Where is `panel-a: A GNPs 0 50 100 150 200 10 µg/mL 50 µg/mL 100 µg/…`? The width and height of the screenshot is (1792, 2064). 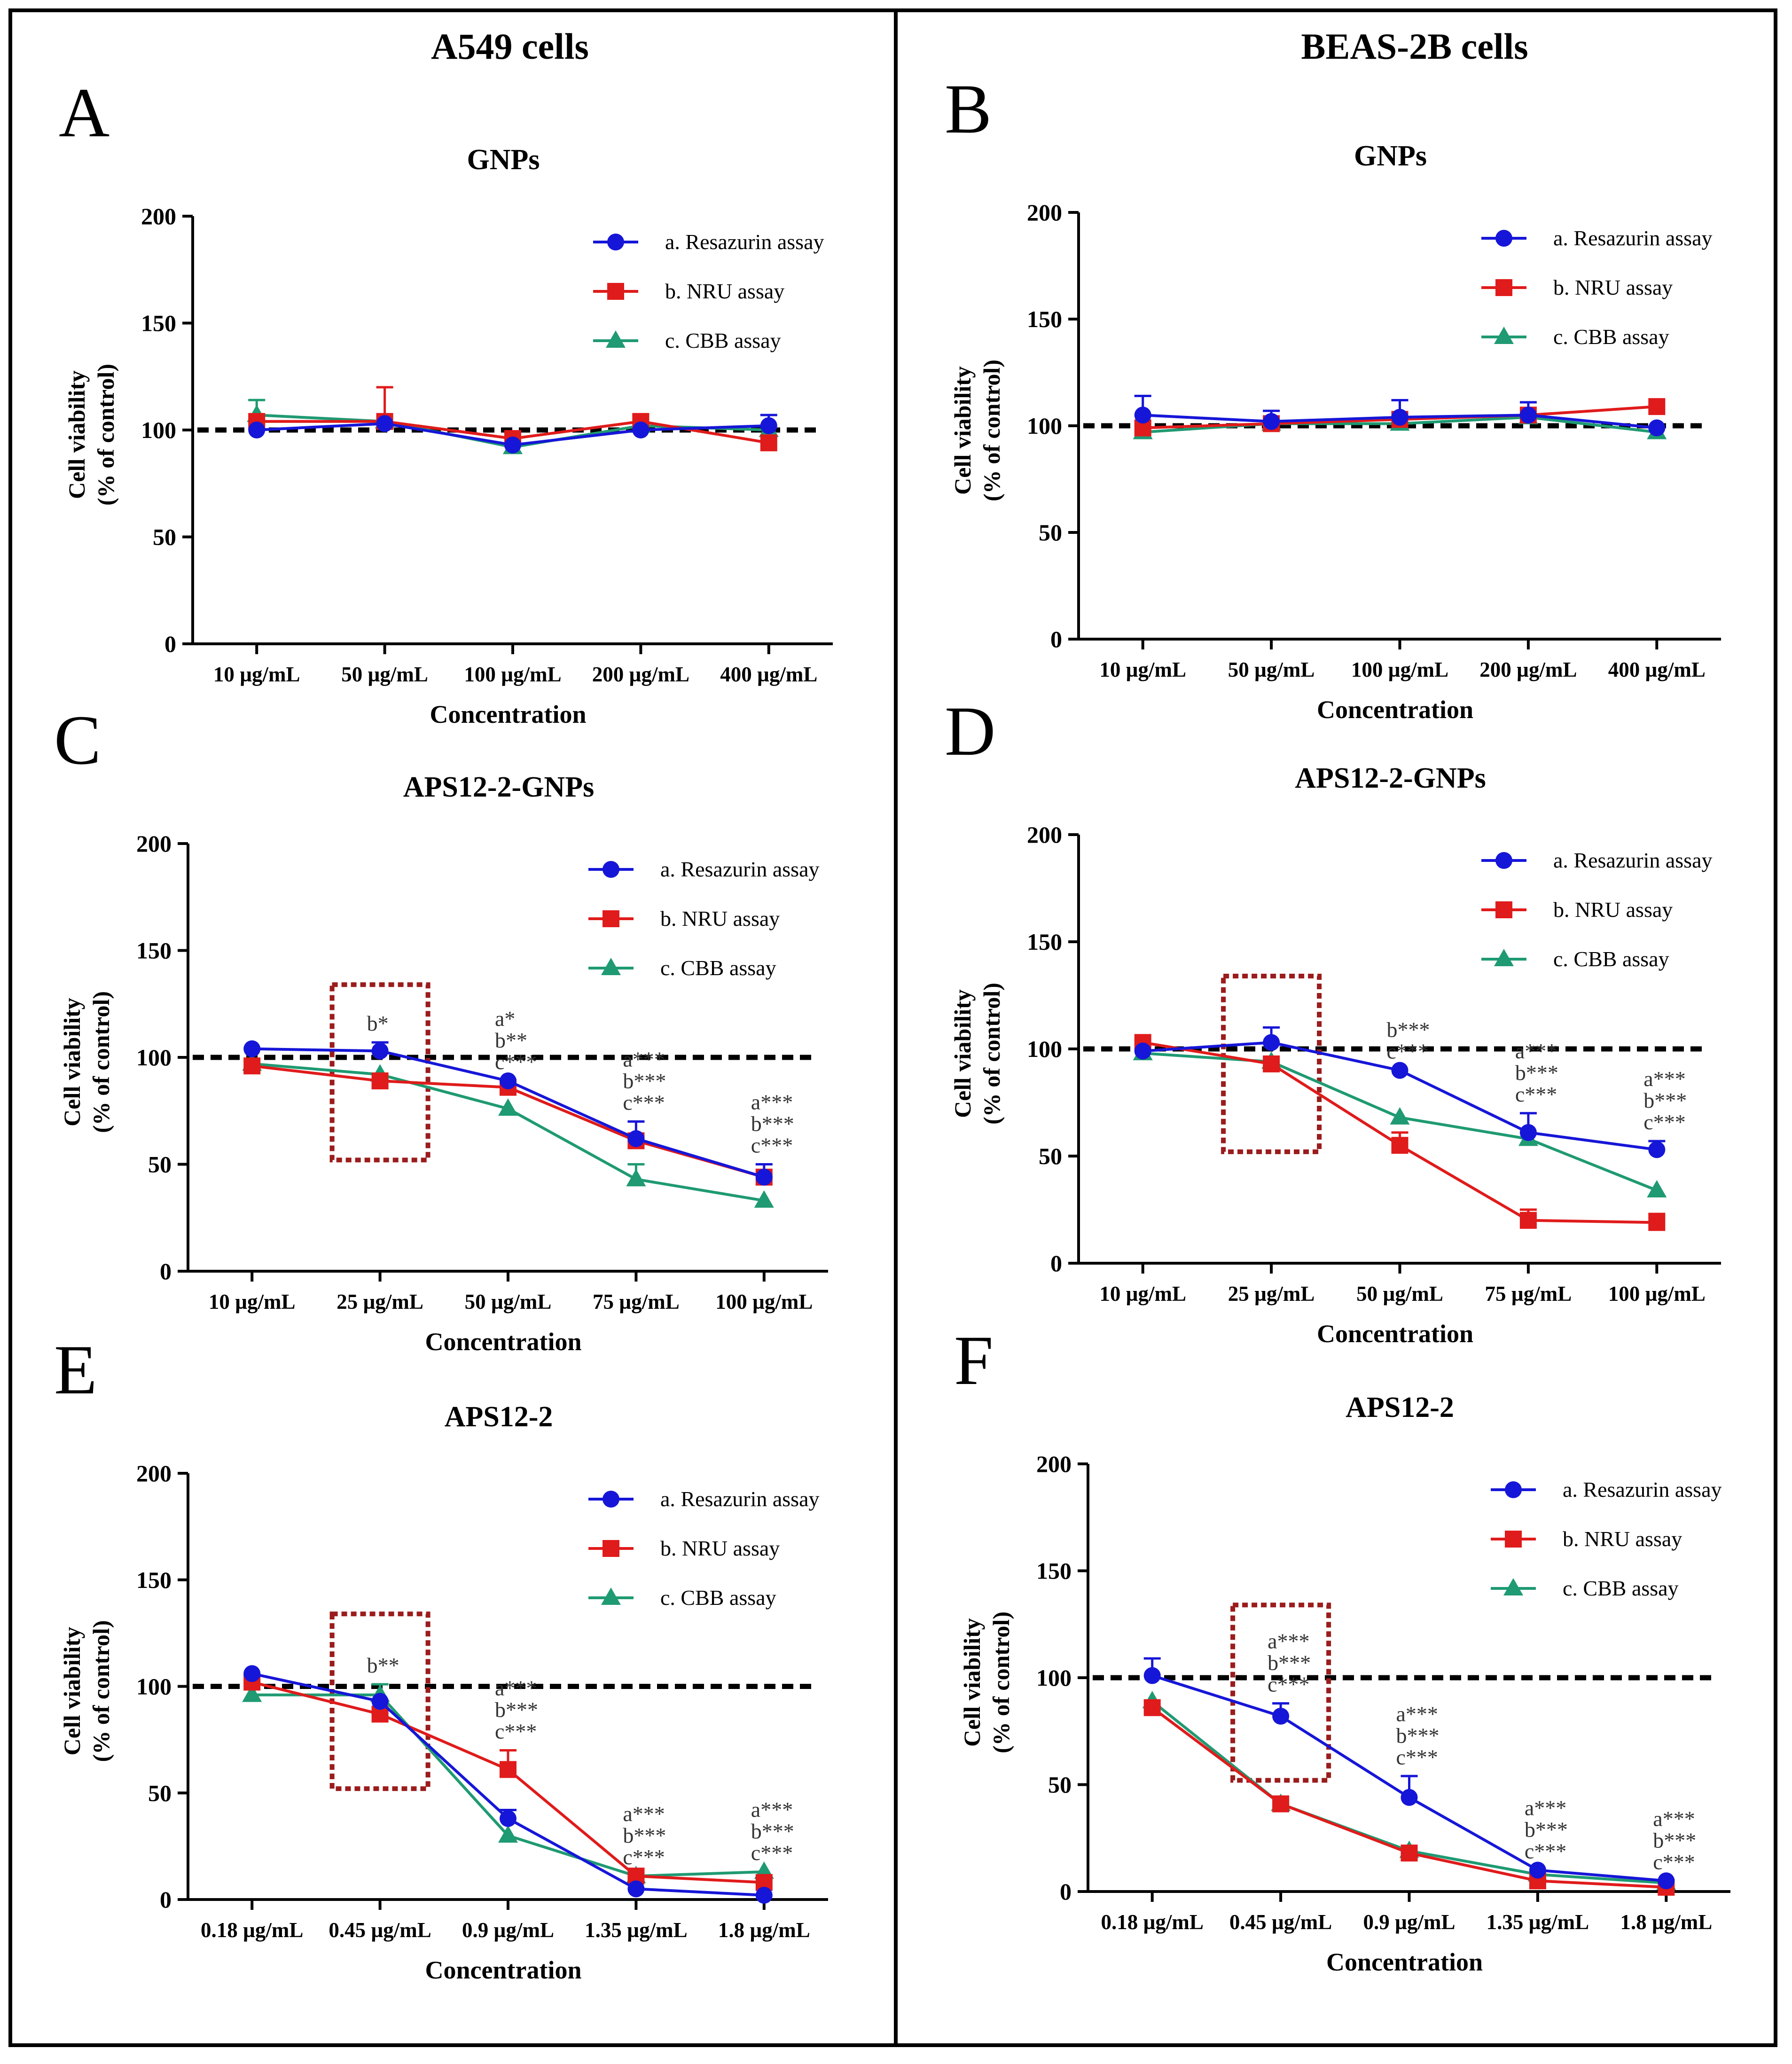 panel-a: A GNPs 0 50 100 150 200 10 µg/mL 50 µg/mL 100 µg/… is located at coordinates (446, 401).